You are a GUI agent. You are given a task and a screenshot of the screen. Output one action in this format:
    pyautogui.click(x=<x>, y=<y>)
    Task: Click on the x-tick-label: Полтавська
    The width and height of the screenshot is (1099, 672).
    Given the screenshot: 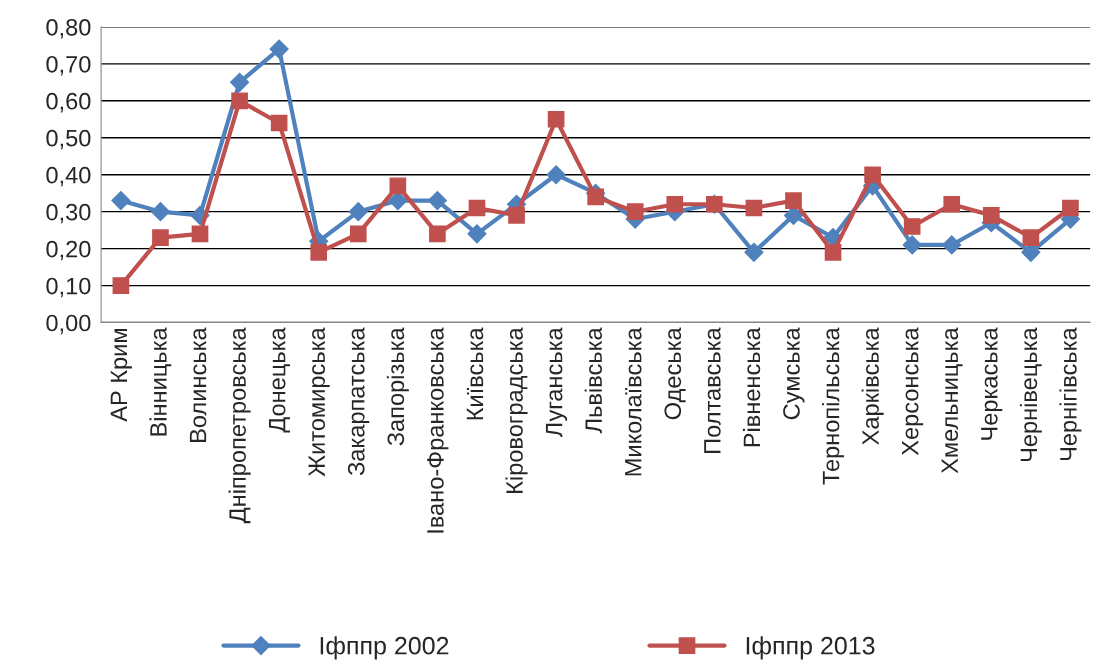 What is the action you would take?
    pyautogui.click(x=712, y=390)
    